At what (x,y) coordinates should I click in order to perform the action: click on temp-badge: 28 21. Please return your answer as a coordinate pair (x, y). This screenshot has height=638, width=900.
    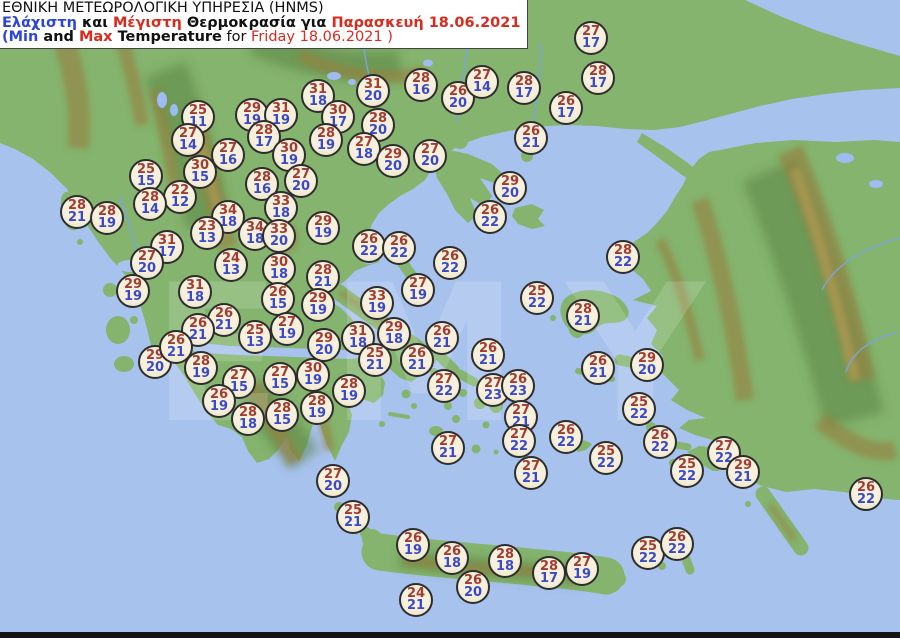
    Looking at the image, I should click on (77, 212).